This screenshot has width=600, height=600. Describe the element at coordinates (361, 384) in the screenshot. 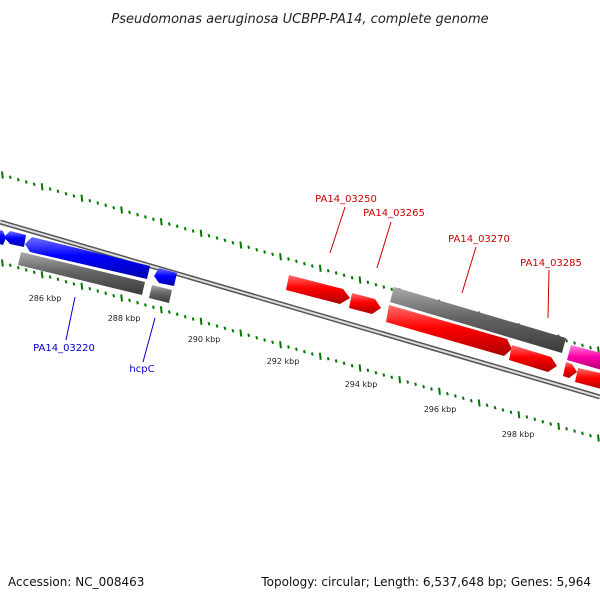

I see `scale-label: 294 kbp` at that location.